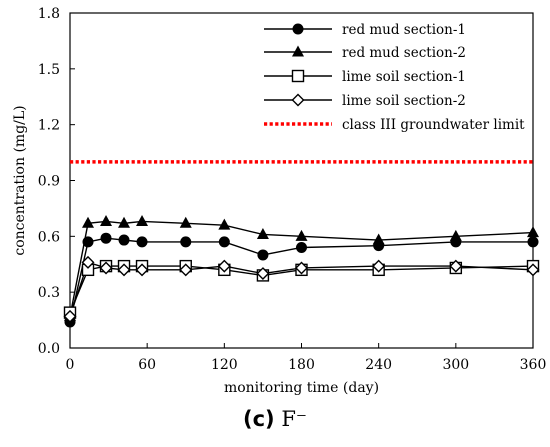 The image size is (550, 447). What do you see at coordinates (49, 237) in the screenshot?
I see `y-tick-label: 0.6` at bounding box center [49, 237].